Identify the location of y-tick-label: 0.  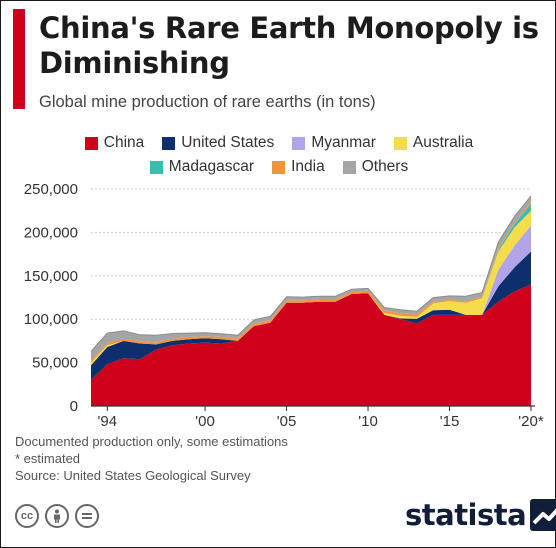
(74, 406).